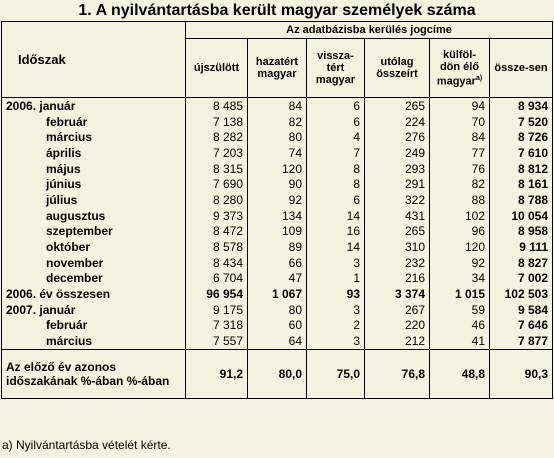 The height and width of the screenshot is (458, 554). I want to click on cell-value: 80, so click(277, 309).